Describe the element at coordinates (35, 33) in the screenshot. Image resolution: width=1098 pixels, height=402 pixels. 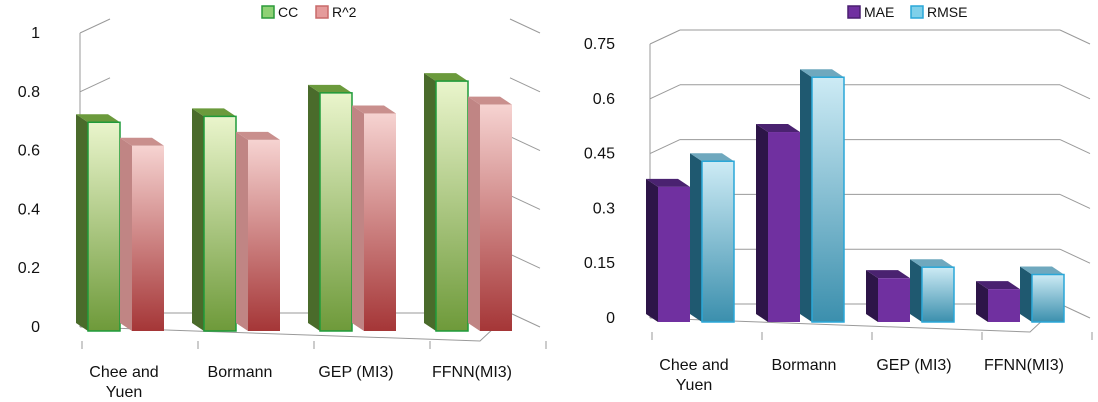
I see `y-tick-label: 1` at that location.